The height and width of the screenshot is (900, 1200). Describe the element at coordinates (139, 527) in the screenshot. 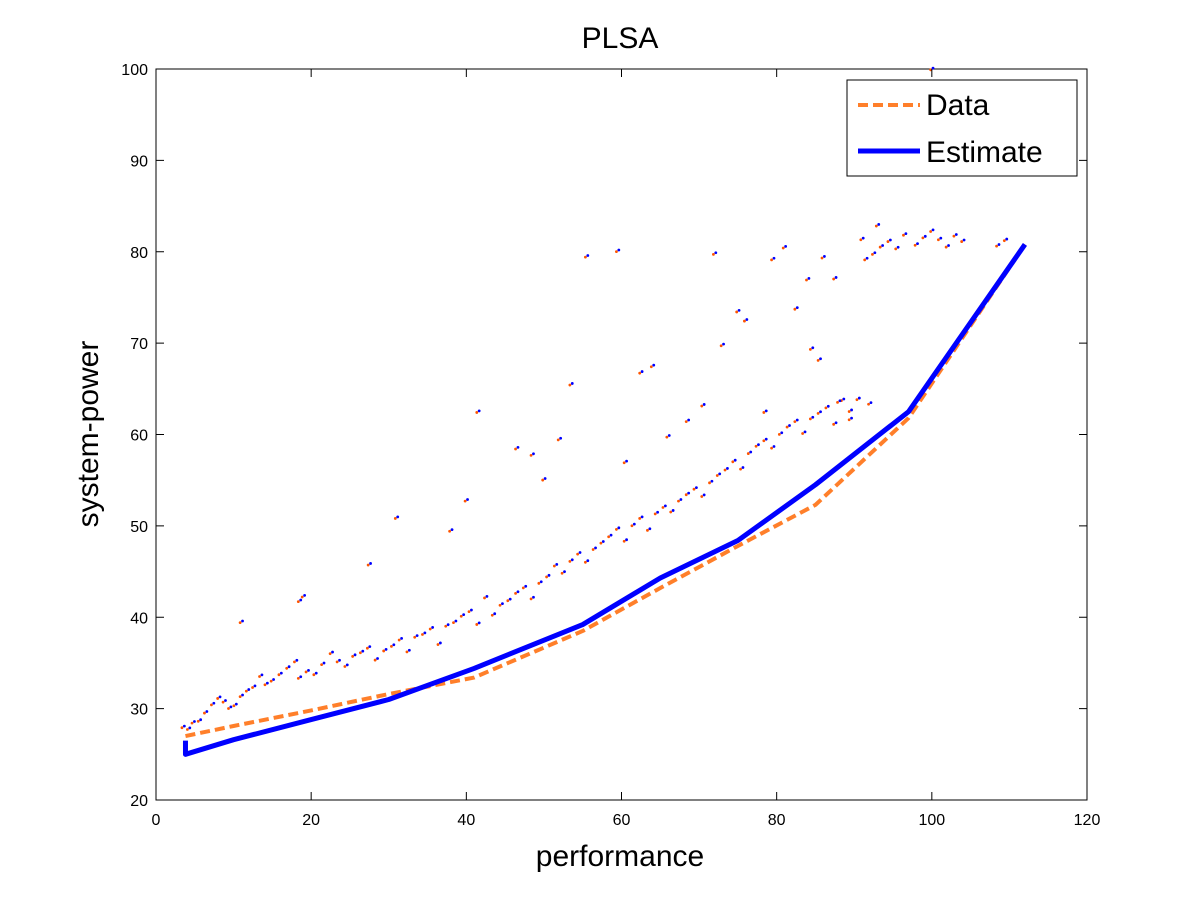

I see `y-tick-label: 50` at that location.